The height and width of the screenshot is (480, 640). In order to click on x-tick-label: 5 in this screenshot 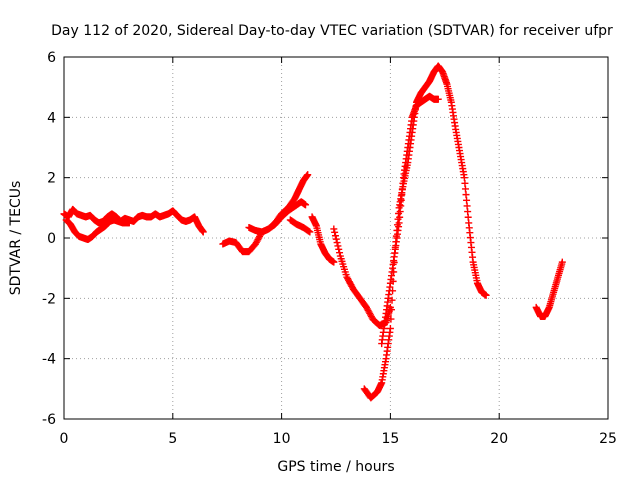, I will do `click(172, 439)`.